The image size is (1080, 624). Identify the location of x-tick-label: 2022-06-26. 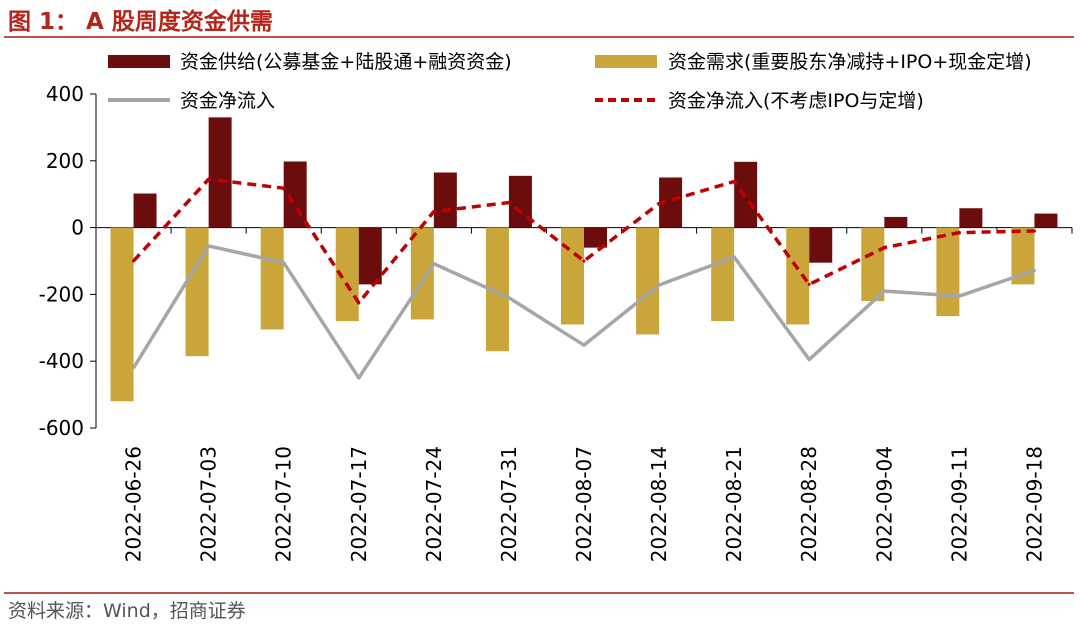
(134, 504).